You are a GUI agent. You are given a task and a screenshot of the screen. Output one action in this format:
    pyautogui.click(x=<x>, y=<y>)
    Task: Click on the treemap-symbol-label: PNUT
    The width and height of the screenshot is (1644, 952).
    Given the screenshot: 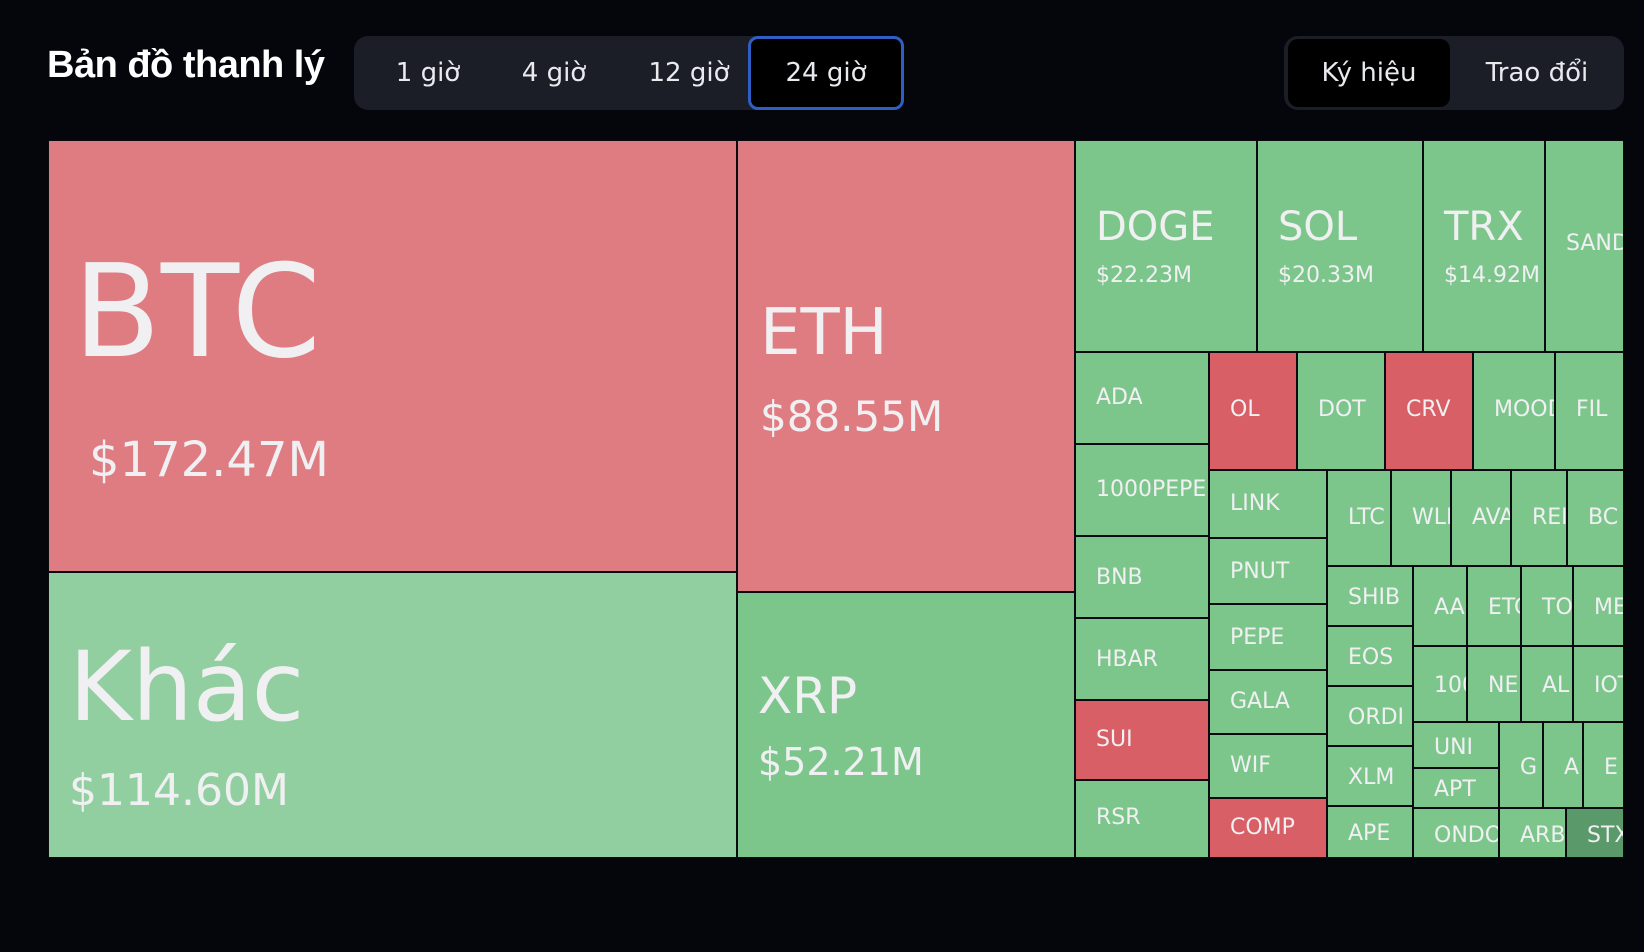 What is the action you would take?
    pyautogui.click(x=1260, y=571)
    